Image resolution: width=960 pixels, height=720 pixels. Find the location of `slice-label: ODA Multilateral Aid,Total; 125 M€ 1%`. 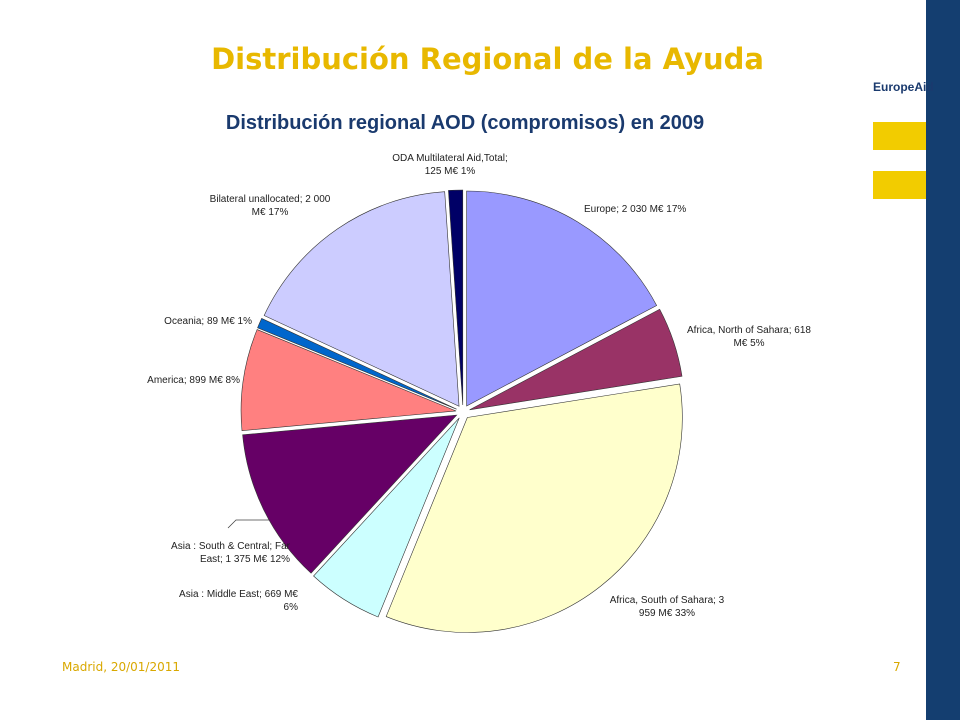

slice-label: ODA Multilateral Aid,Total; 125 M€ 1% is located at coordinates (450, 165).